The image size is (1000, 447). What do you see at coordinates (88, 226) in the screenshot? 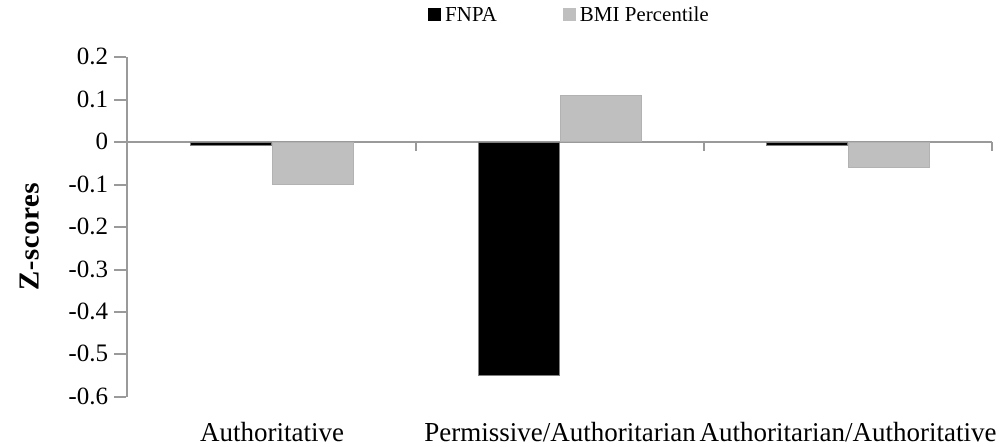
I see `y-axis-tick-label: -0.2` at bounding box center [88, 226].